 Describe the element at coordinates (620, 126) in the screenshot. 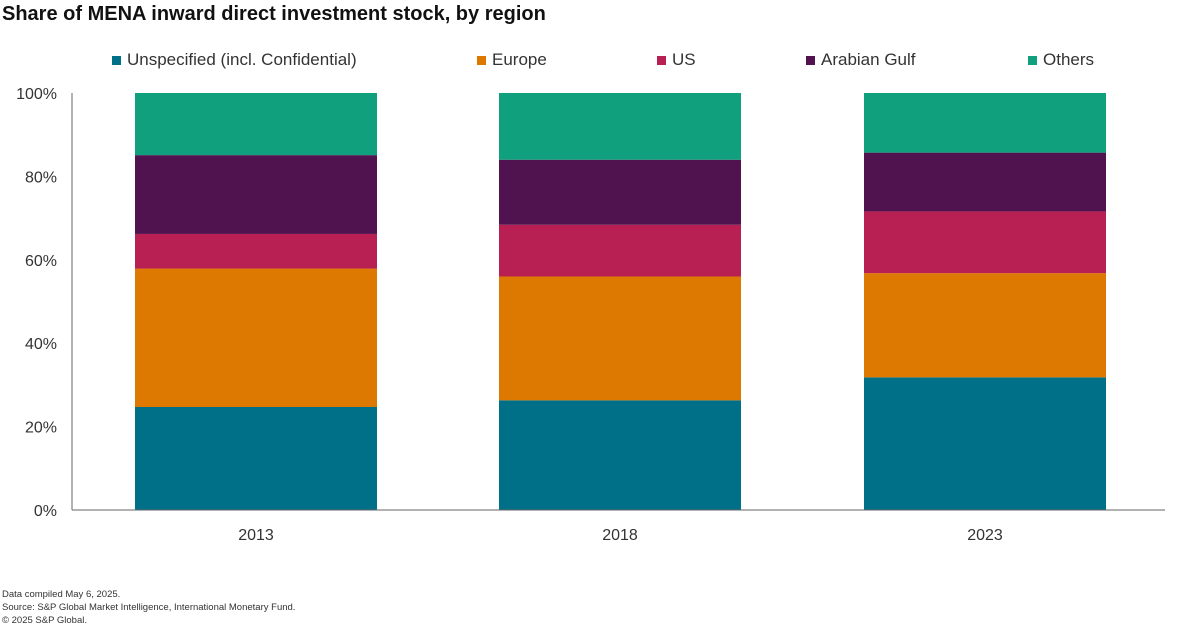

I see `bar-segment-2018-others` at that location.